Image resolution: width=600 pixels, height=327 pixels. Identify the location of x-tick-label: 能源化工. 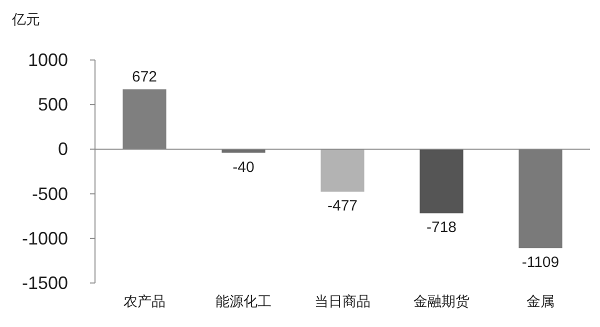
(244, 301).